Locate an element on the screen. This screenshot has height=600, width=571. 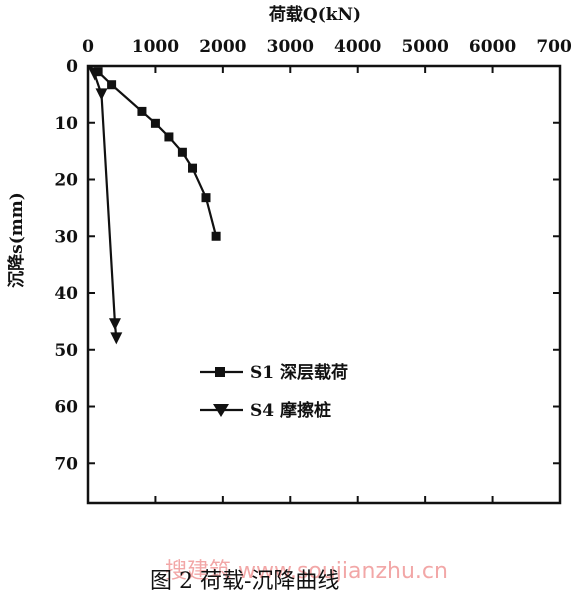
legend-marker-square is located at coordinates (220, 372).